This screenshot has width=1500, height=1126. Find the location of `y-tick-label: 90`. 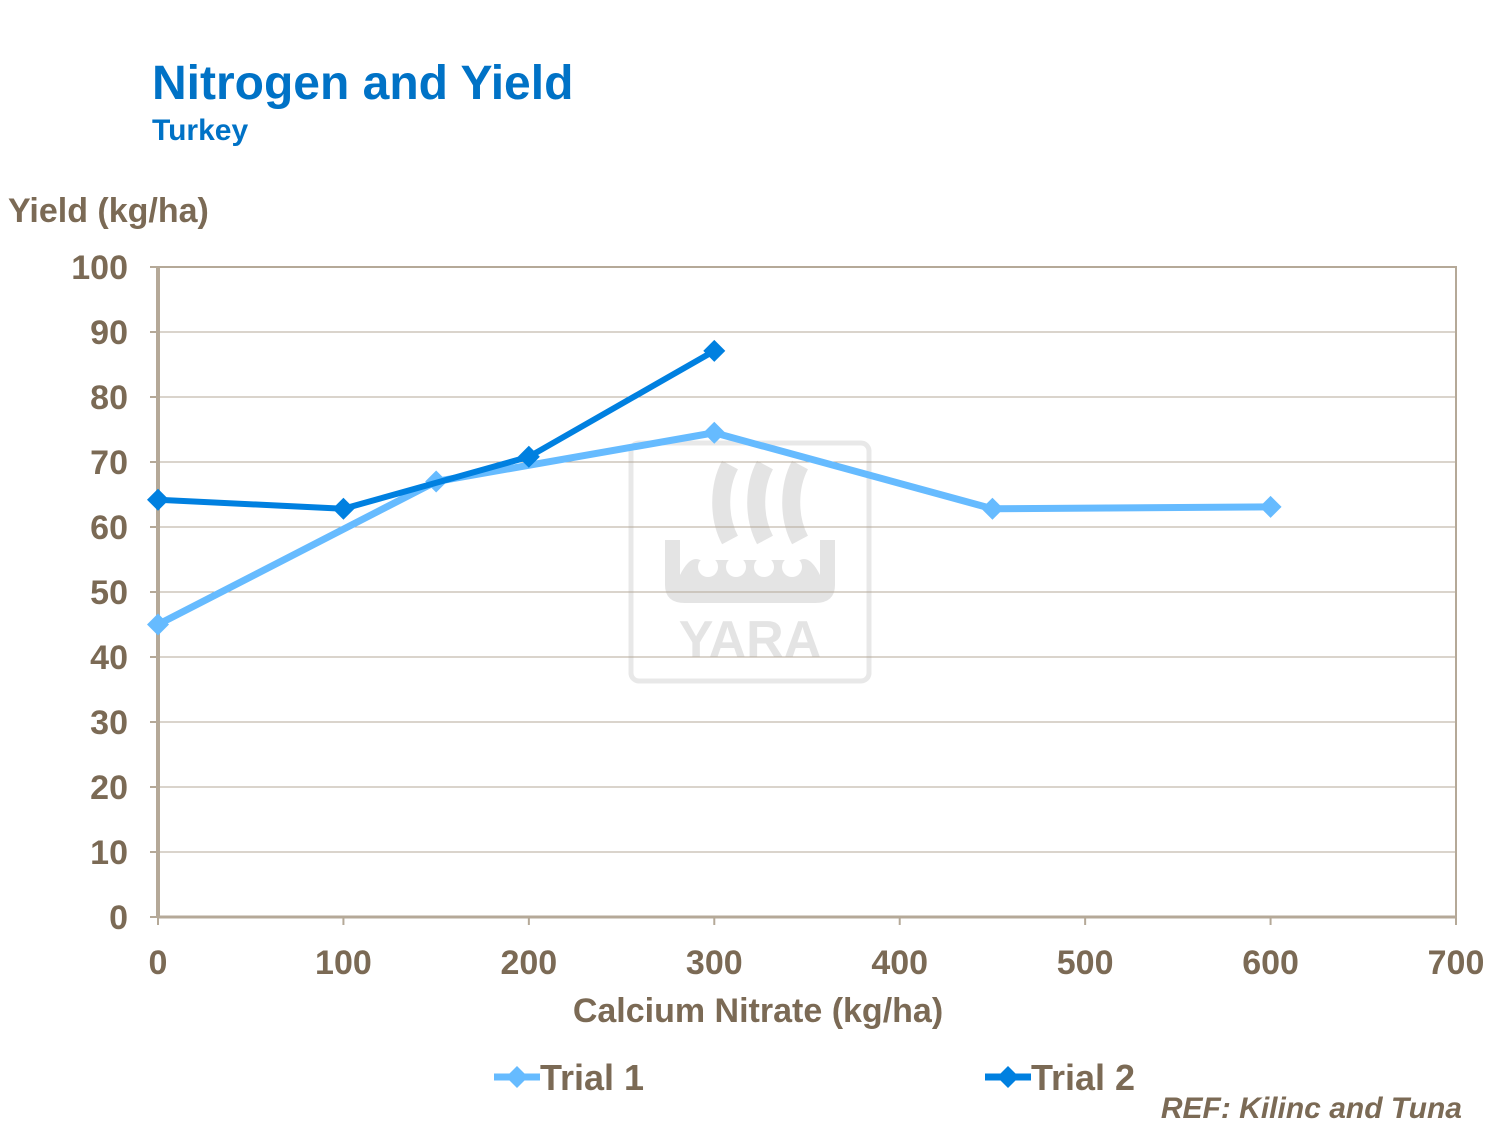

y-tick-label: 90 is located at coordinates (109, 333).